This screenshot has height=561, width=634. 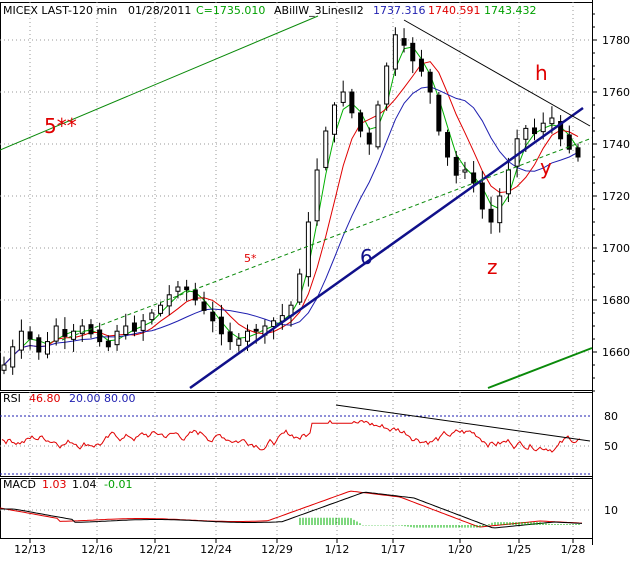 I want to click on rsi-title: RSI, so click(x=12, y=398).